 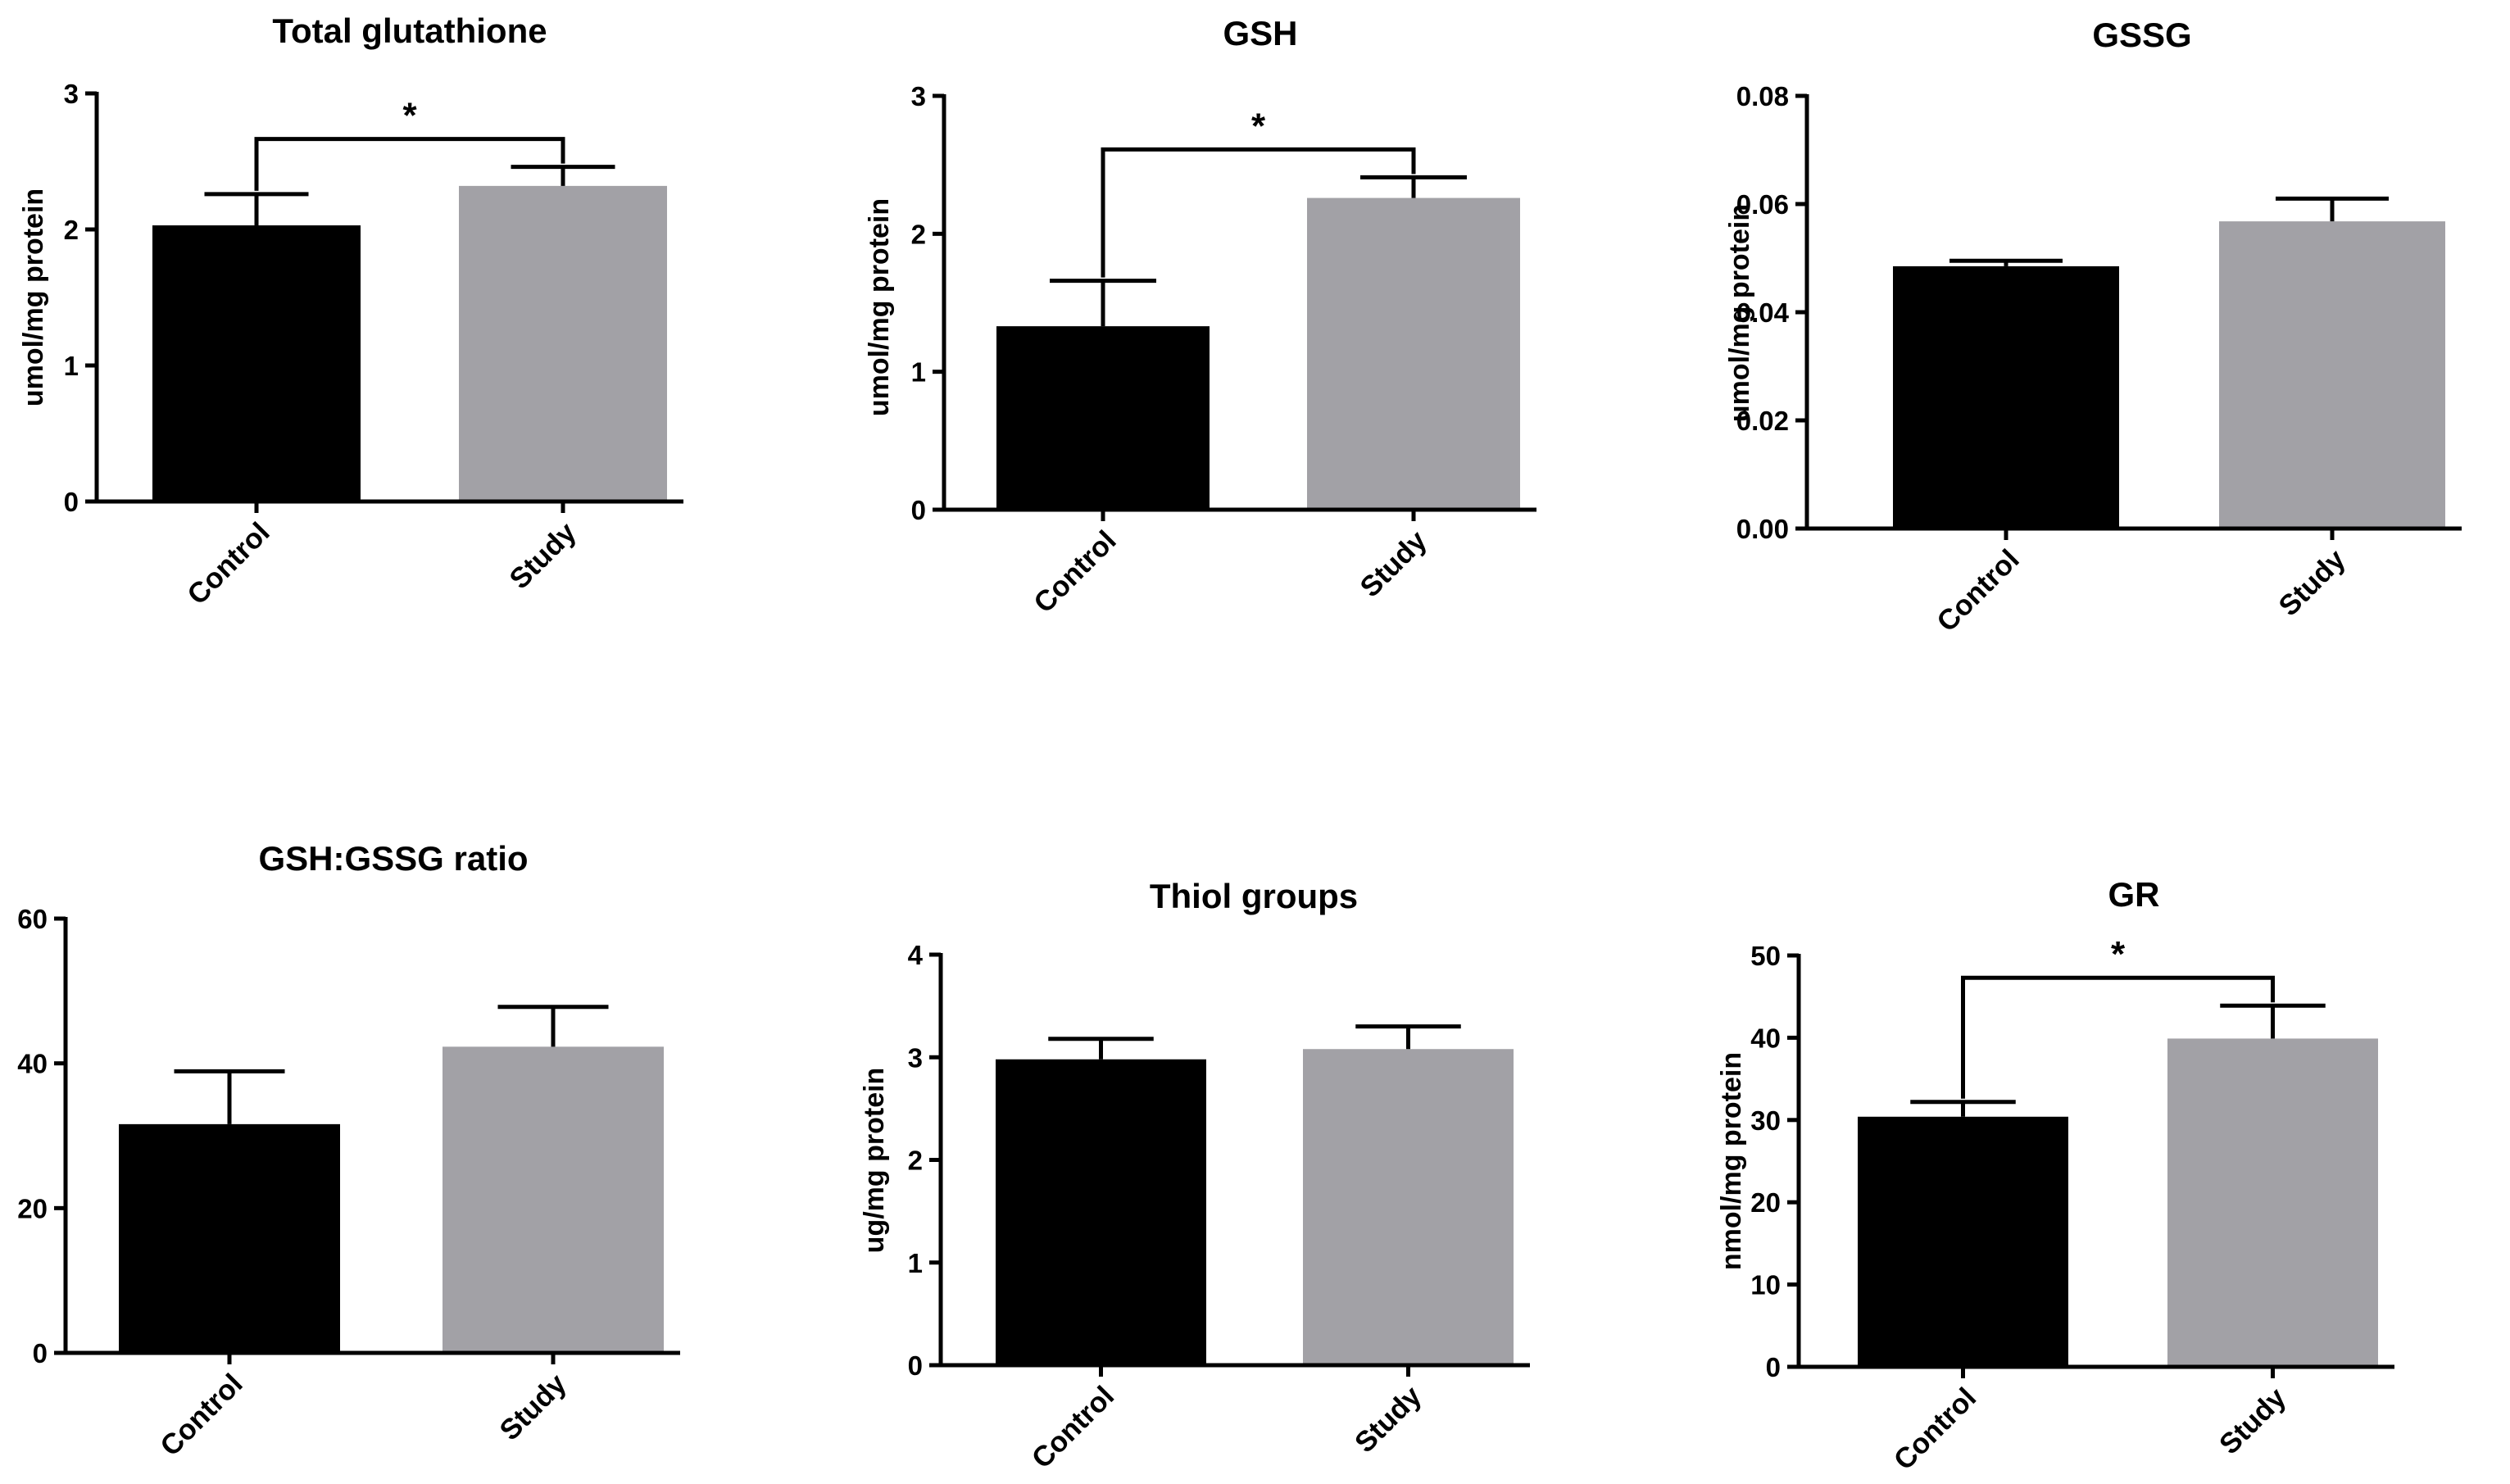 I want to click on y-axis-label: nmol/mg protein, so click(x=1731, y=1161).